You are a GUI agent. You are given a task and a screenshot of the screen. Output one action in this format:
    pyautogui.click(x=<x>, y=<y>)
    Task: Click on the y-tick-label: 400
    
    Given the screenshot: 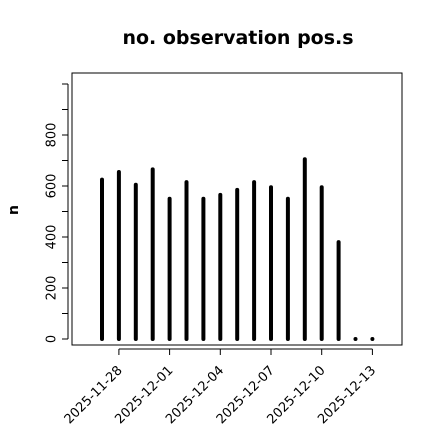 What is the action you would take?
    pyautogui.click(x=52, y=237)
    